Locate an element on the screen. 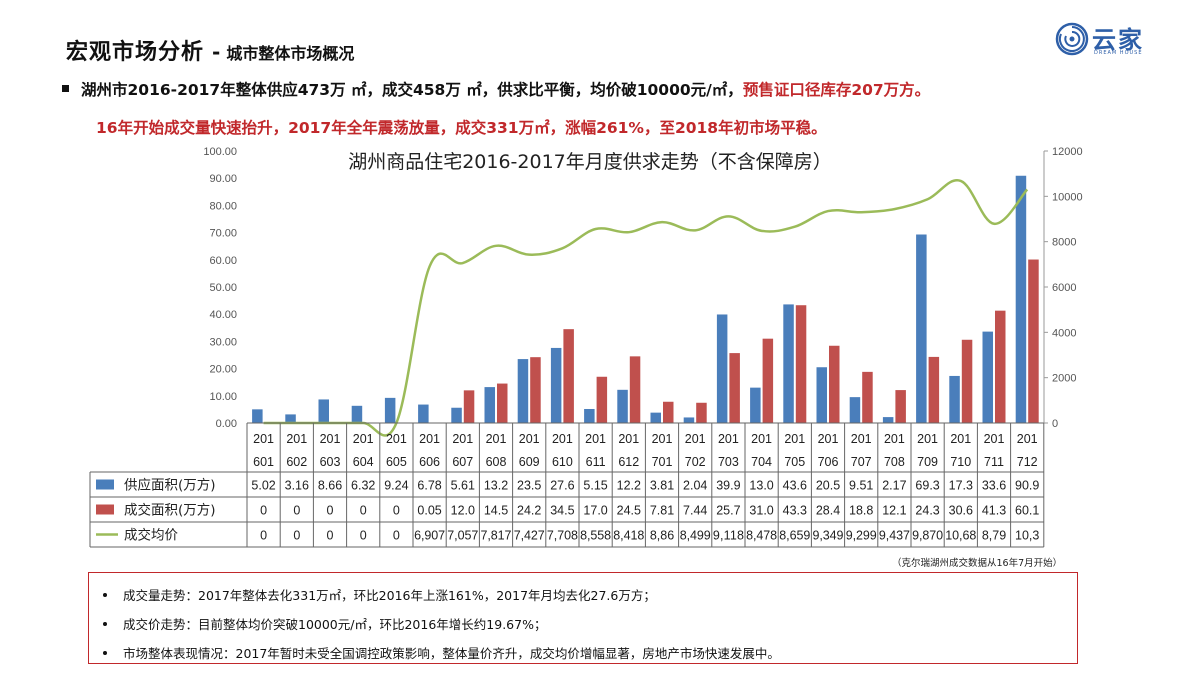 The width and height of the screenshot is (1200, 673). y-axis-left-tick: 70.00 is located at coordinates (223, 234).